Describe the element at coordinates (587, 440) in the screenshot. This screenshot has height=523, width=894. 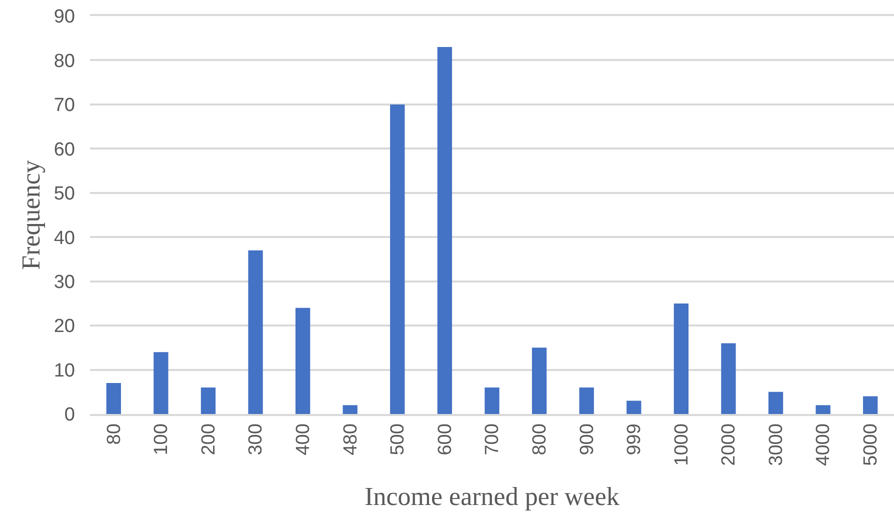
I see `x-tick-label: 900` at that location.